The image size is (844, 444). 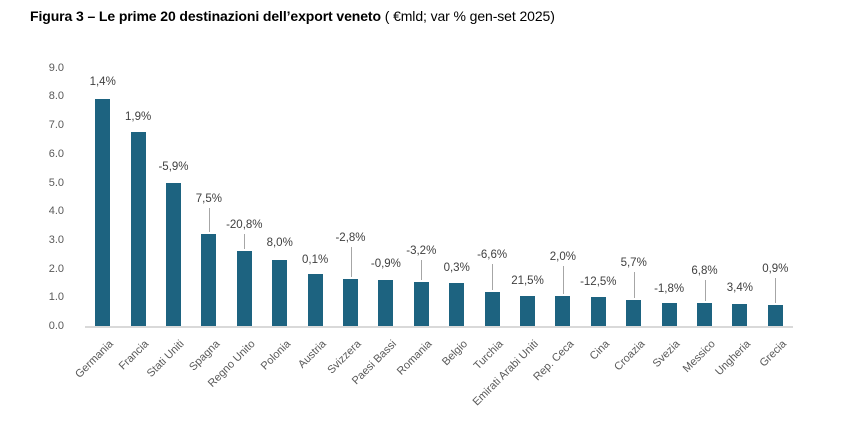 I want to click on x-axis-label: Svezia, so click(x=666, y=354).